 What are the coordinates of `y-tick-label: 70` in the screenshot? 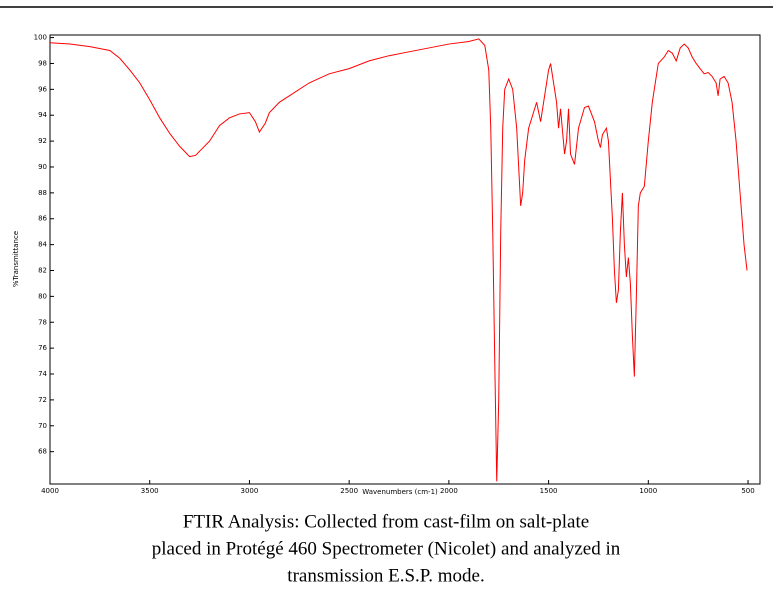 It's located at (42, 426).